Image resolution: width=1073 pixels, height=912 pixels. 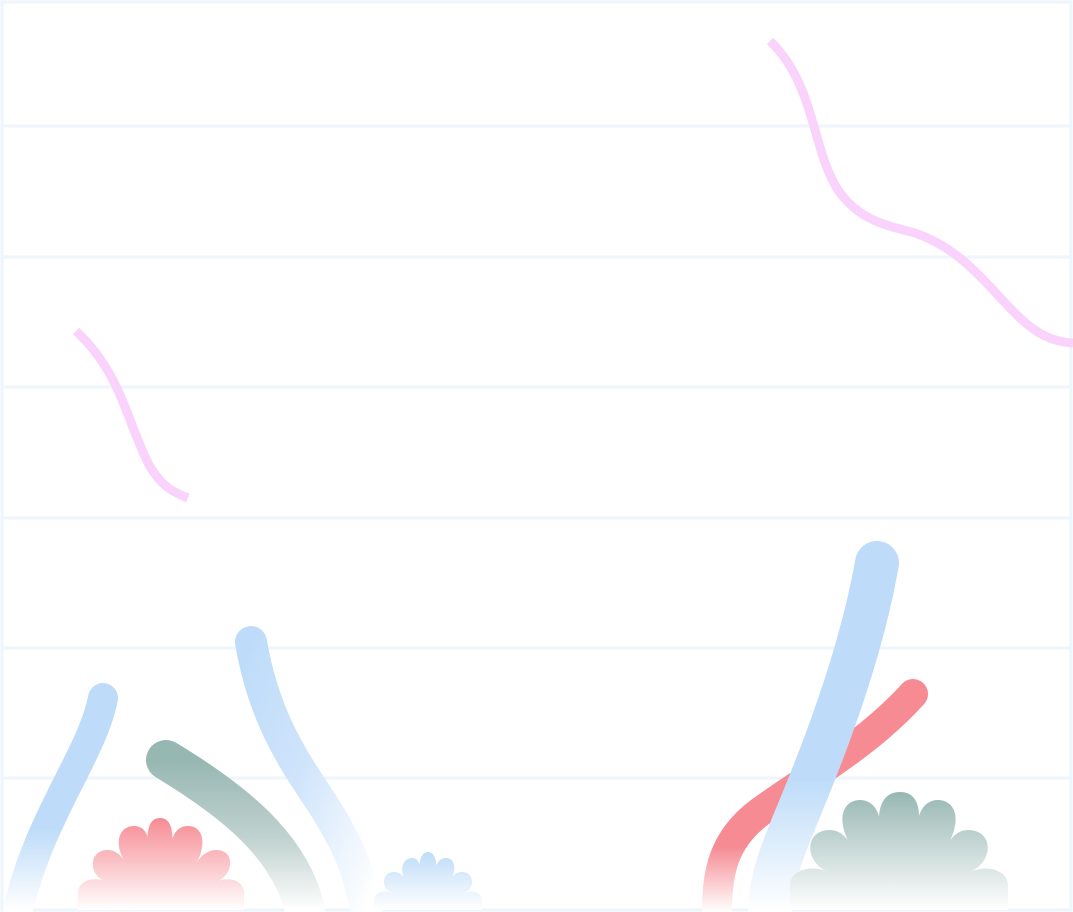 I want to click on blue-stalk-right, so click(x=823, y=726).